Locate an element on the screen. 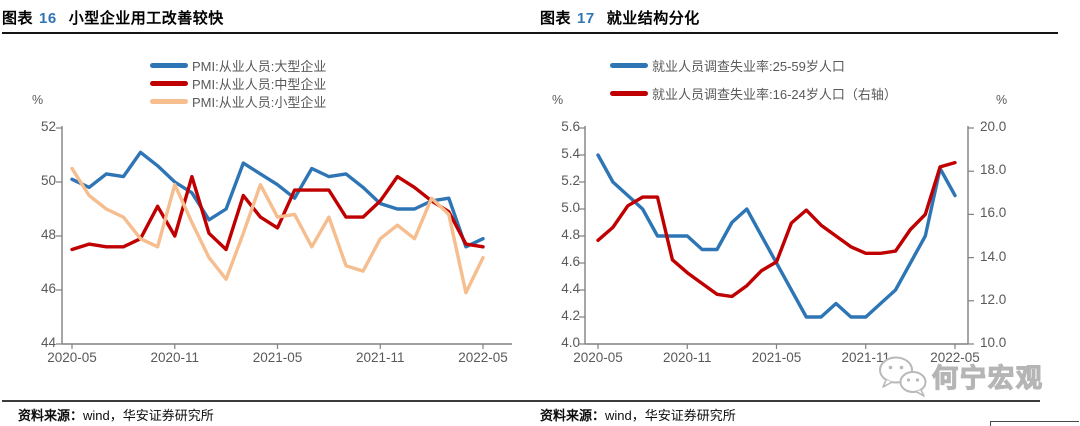 The height and width of the screenshot is (426, 1080). left-source-note: 资料来源：wind，华安证券研究所 is located at coordinates (116, 414).